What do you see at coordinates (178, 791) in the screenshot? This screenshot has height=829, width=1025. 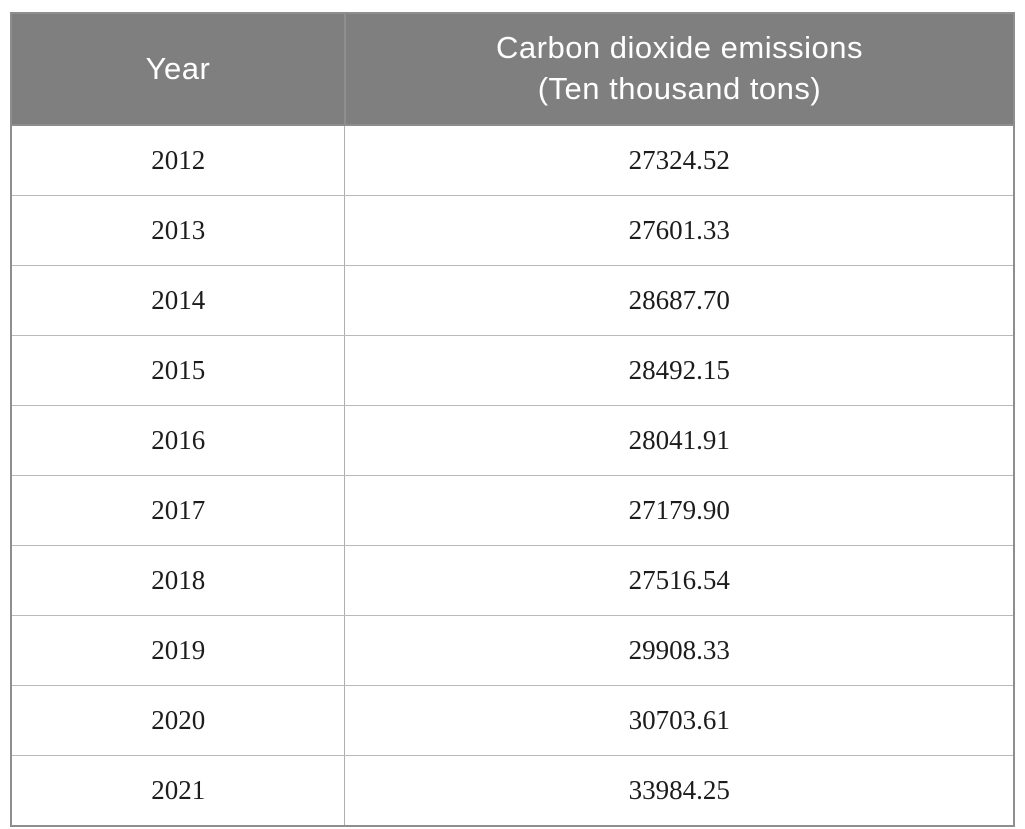 I see `year-cell: 2021` at bounding box center [178, 791].